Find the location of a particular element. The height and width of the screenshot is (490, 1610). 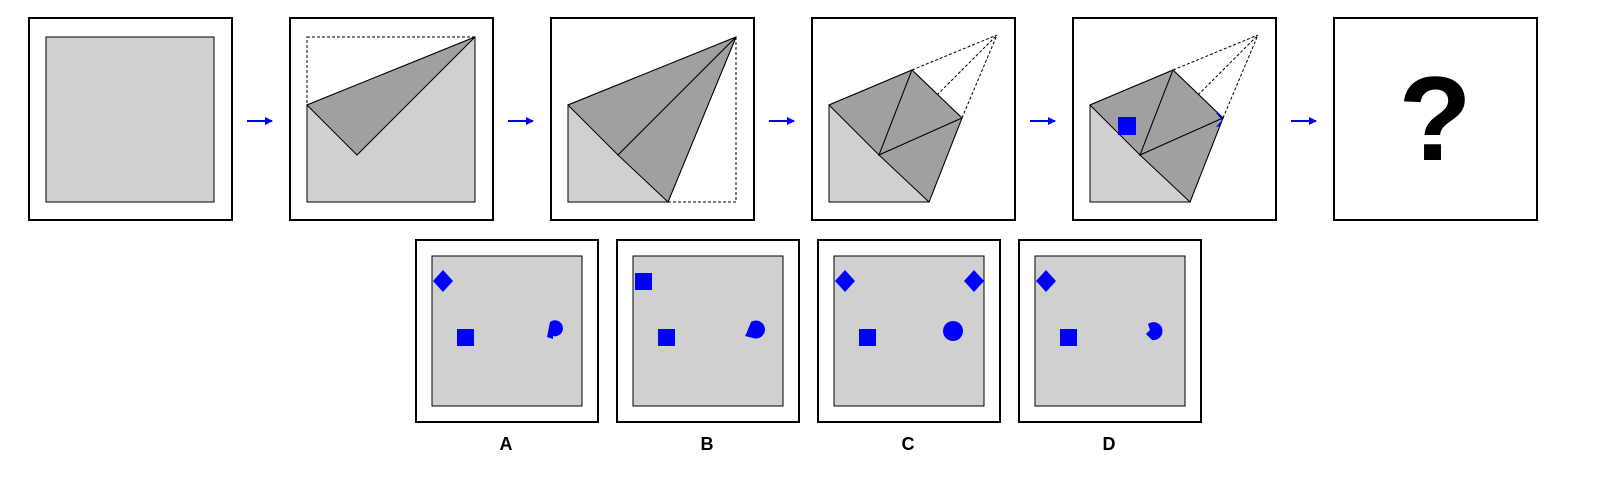

option-c: C is located at coordinates (909, 346).